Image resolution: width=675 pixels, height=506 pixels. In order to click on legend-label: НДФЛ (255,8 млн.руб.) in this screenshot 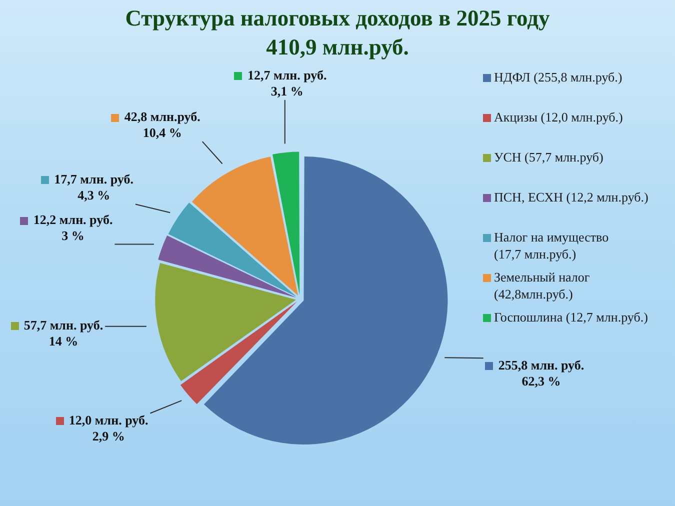, I will do `click(558, 76)`.